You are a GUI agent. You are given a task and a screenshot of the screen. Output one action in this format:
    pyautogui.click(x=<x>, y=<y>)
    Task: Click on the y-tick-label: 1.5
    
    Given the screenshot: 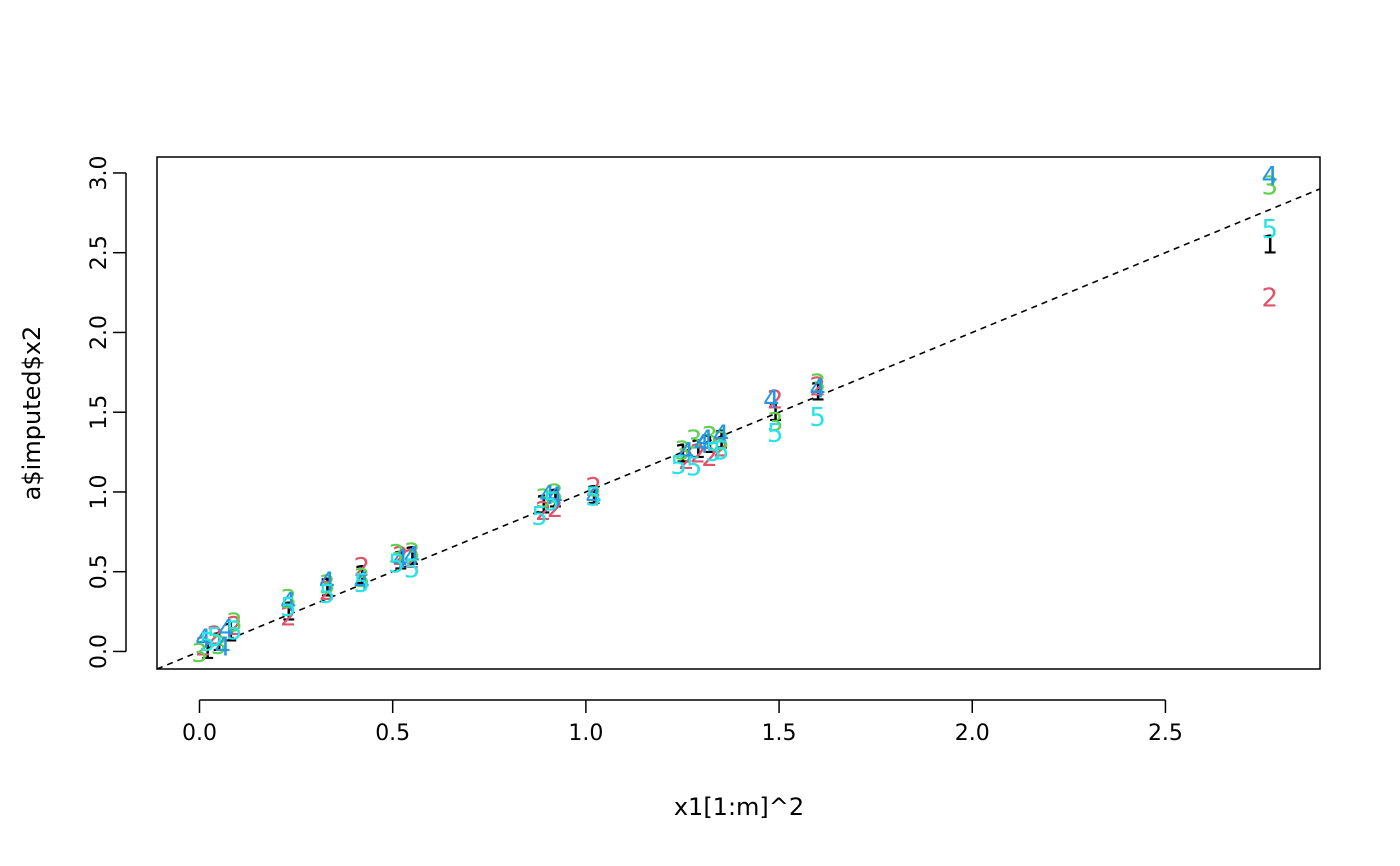 What is the action you would take?
    pyautogui.click(x=99, y=412)
    